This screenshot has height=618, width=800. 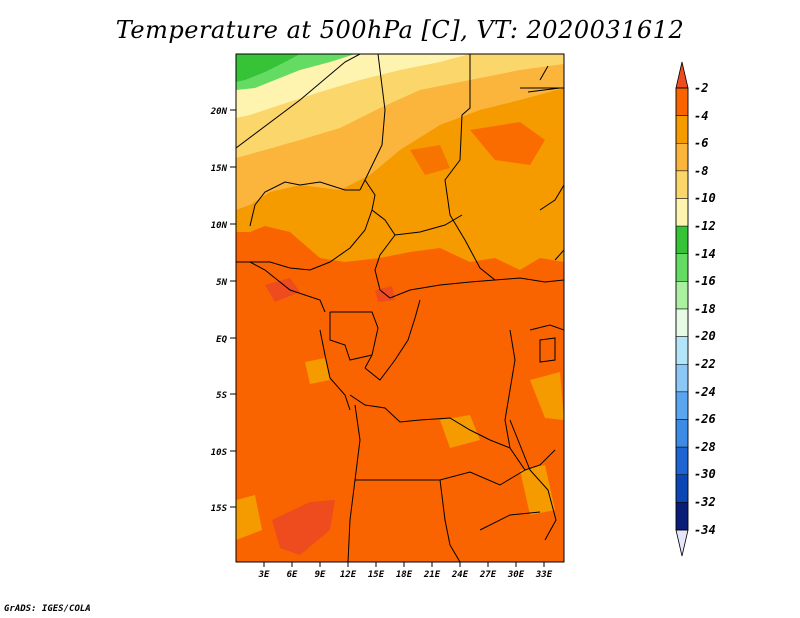 I want to click on colorbar-label: -24, so click(x=705, y=392).